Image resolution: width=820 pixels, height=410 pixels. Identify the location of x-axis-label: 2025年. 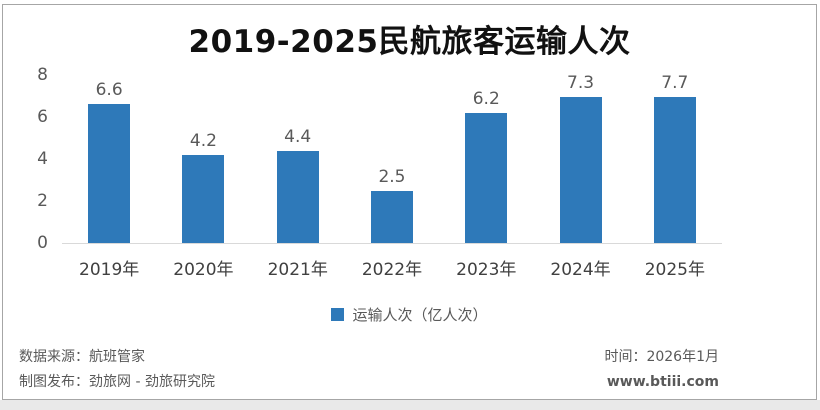
(674, 270).